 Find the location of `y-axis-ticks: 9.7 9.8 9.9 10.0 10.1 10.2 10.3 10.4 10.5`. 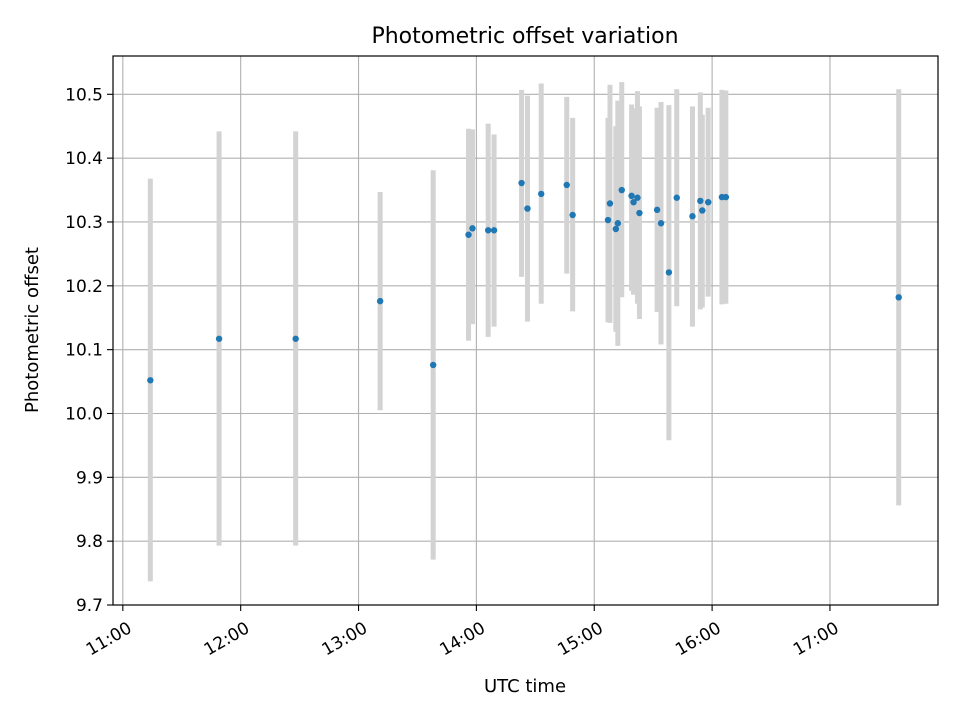

y-axis-ticks: 9.7 9.8 9.9 10.0 10.1 10.2 10.3 10.4 10.5 is located at coordinates (89, 350).